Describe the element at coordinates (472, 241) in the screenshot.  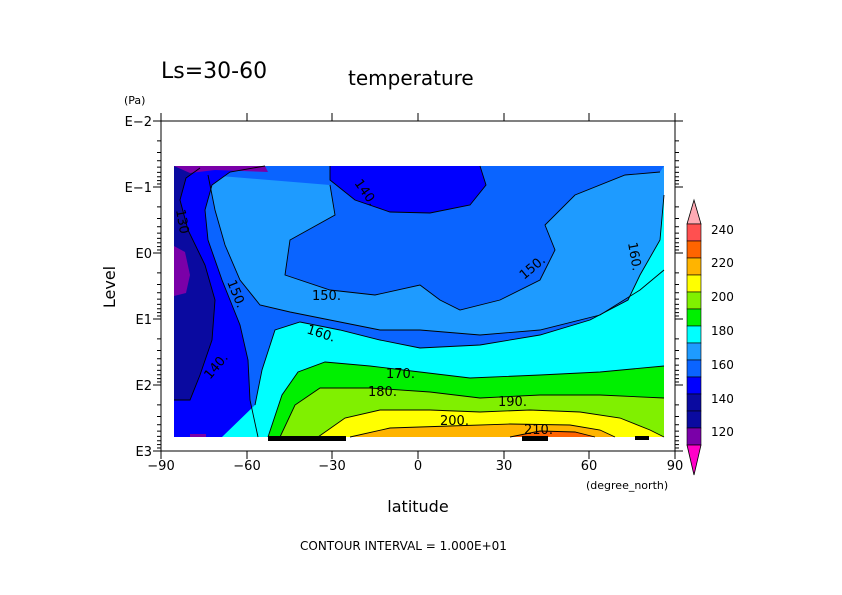
I see `contour-line-150b` at that location.